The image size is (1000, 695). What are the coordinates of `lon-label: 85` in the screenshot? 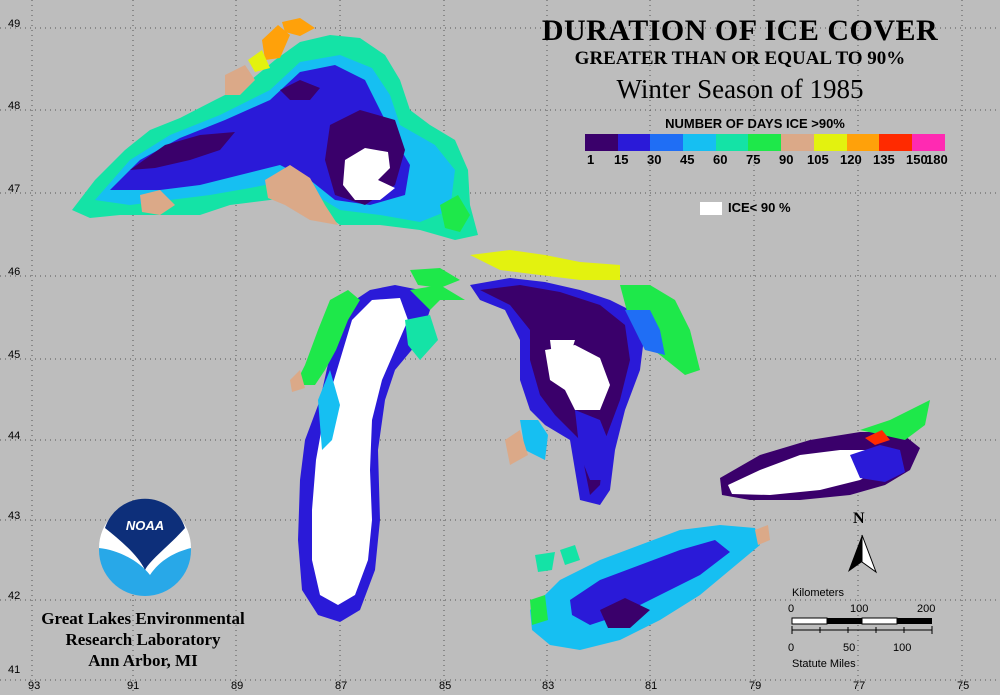 It's located at (445, 686).